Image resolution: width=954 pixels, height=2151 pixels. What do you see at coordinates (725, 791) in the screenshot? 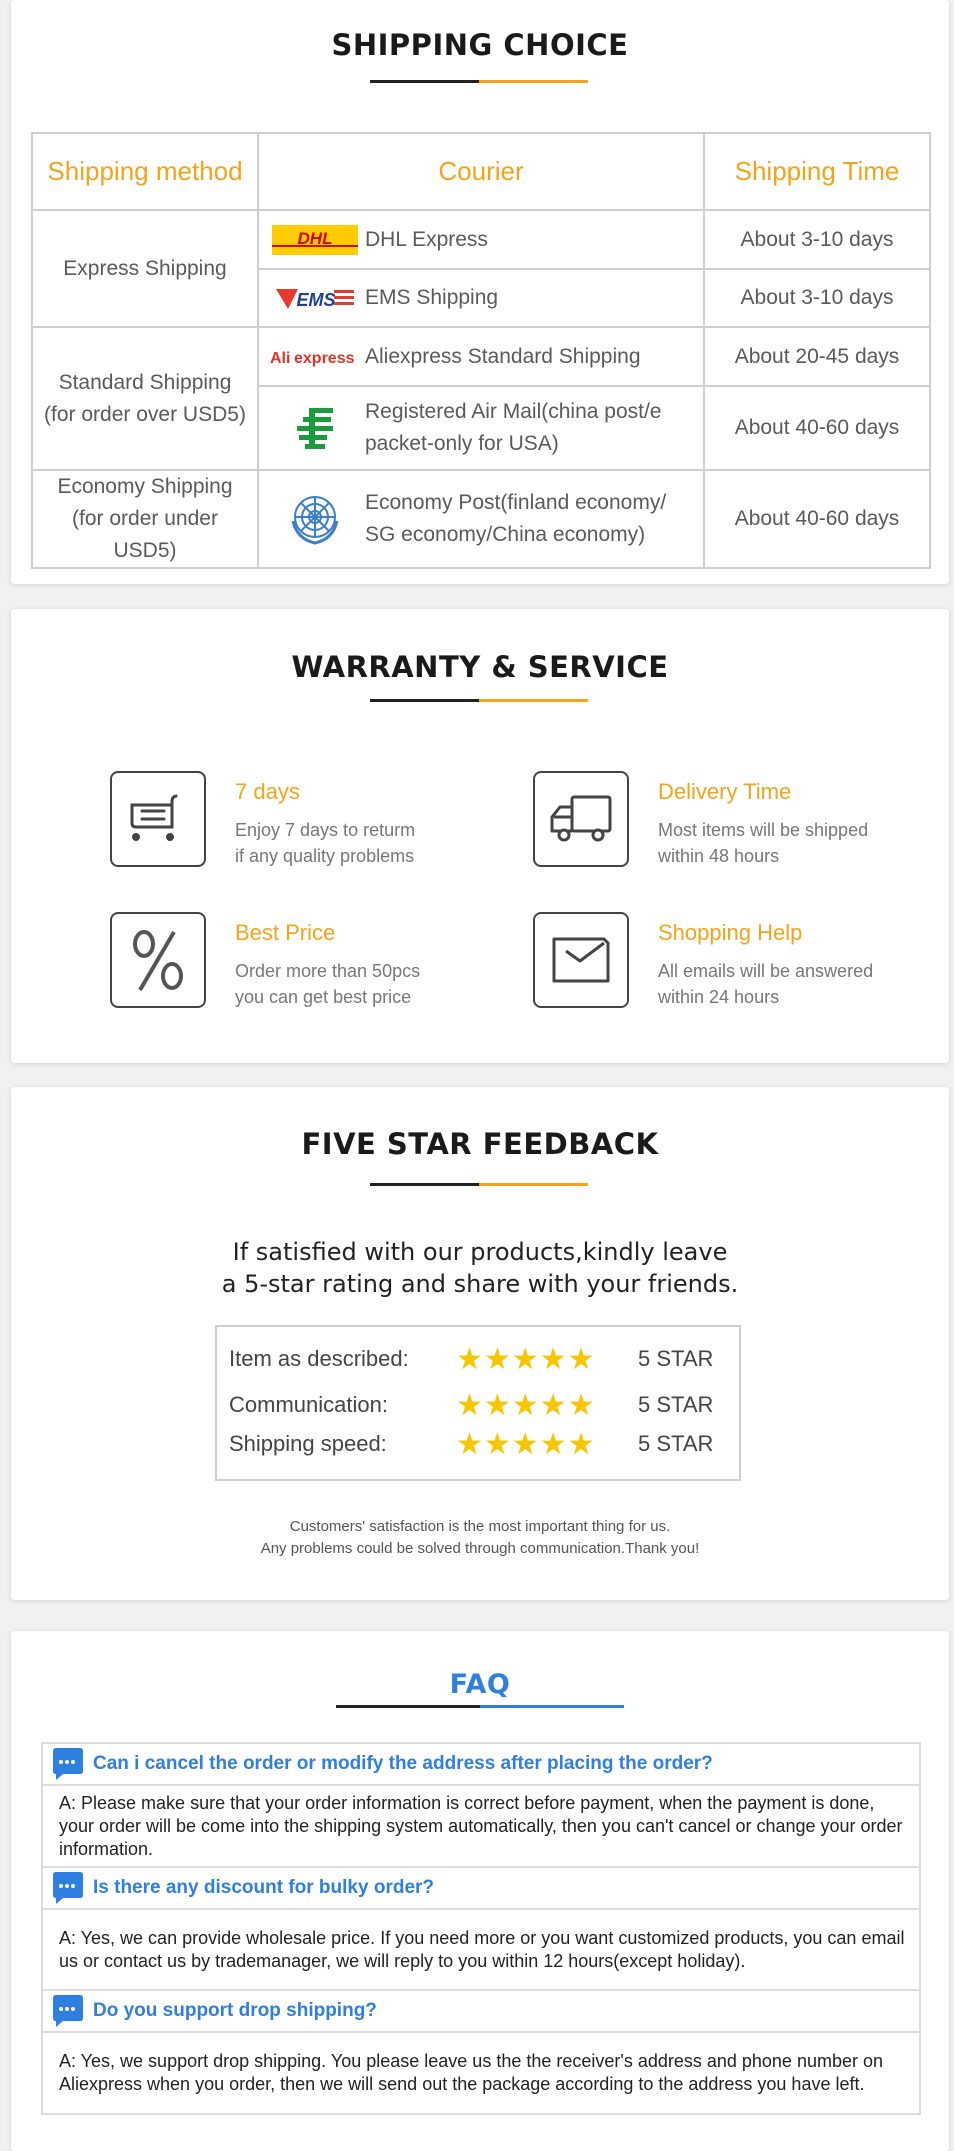
I see `warranty-title: Delivery Time` at bounding box center [725, 791].